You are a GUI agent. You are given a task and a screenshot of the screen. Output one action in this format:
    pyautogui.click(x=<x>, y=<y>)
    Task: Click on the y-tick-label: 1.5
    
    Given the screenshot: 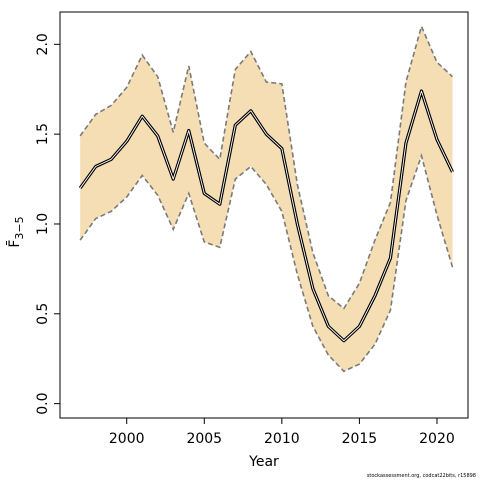 What is the action you would take?
    pyautogui.click(x=43, y=134)
    